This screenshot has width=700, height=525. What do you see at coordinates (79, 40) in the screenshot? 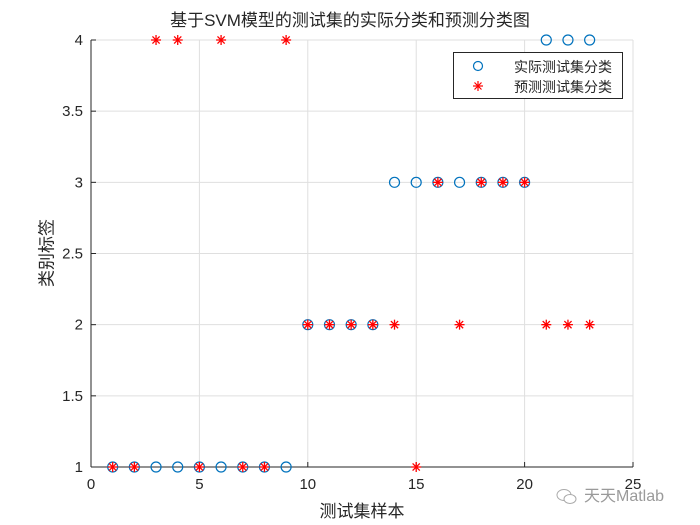
I see `y-tick-label: 4` at bounding box center [79, 40].